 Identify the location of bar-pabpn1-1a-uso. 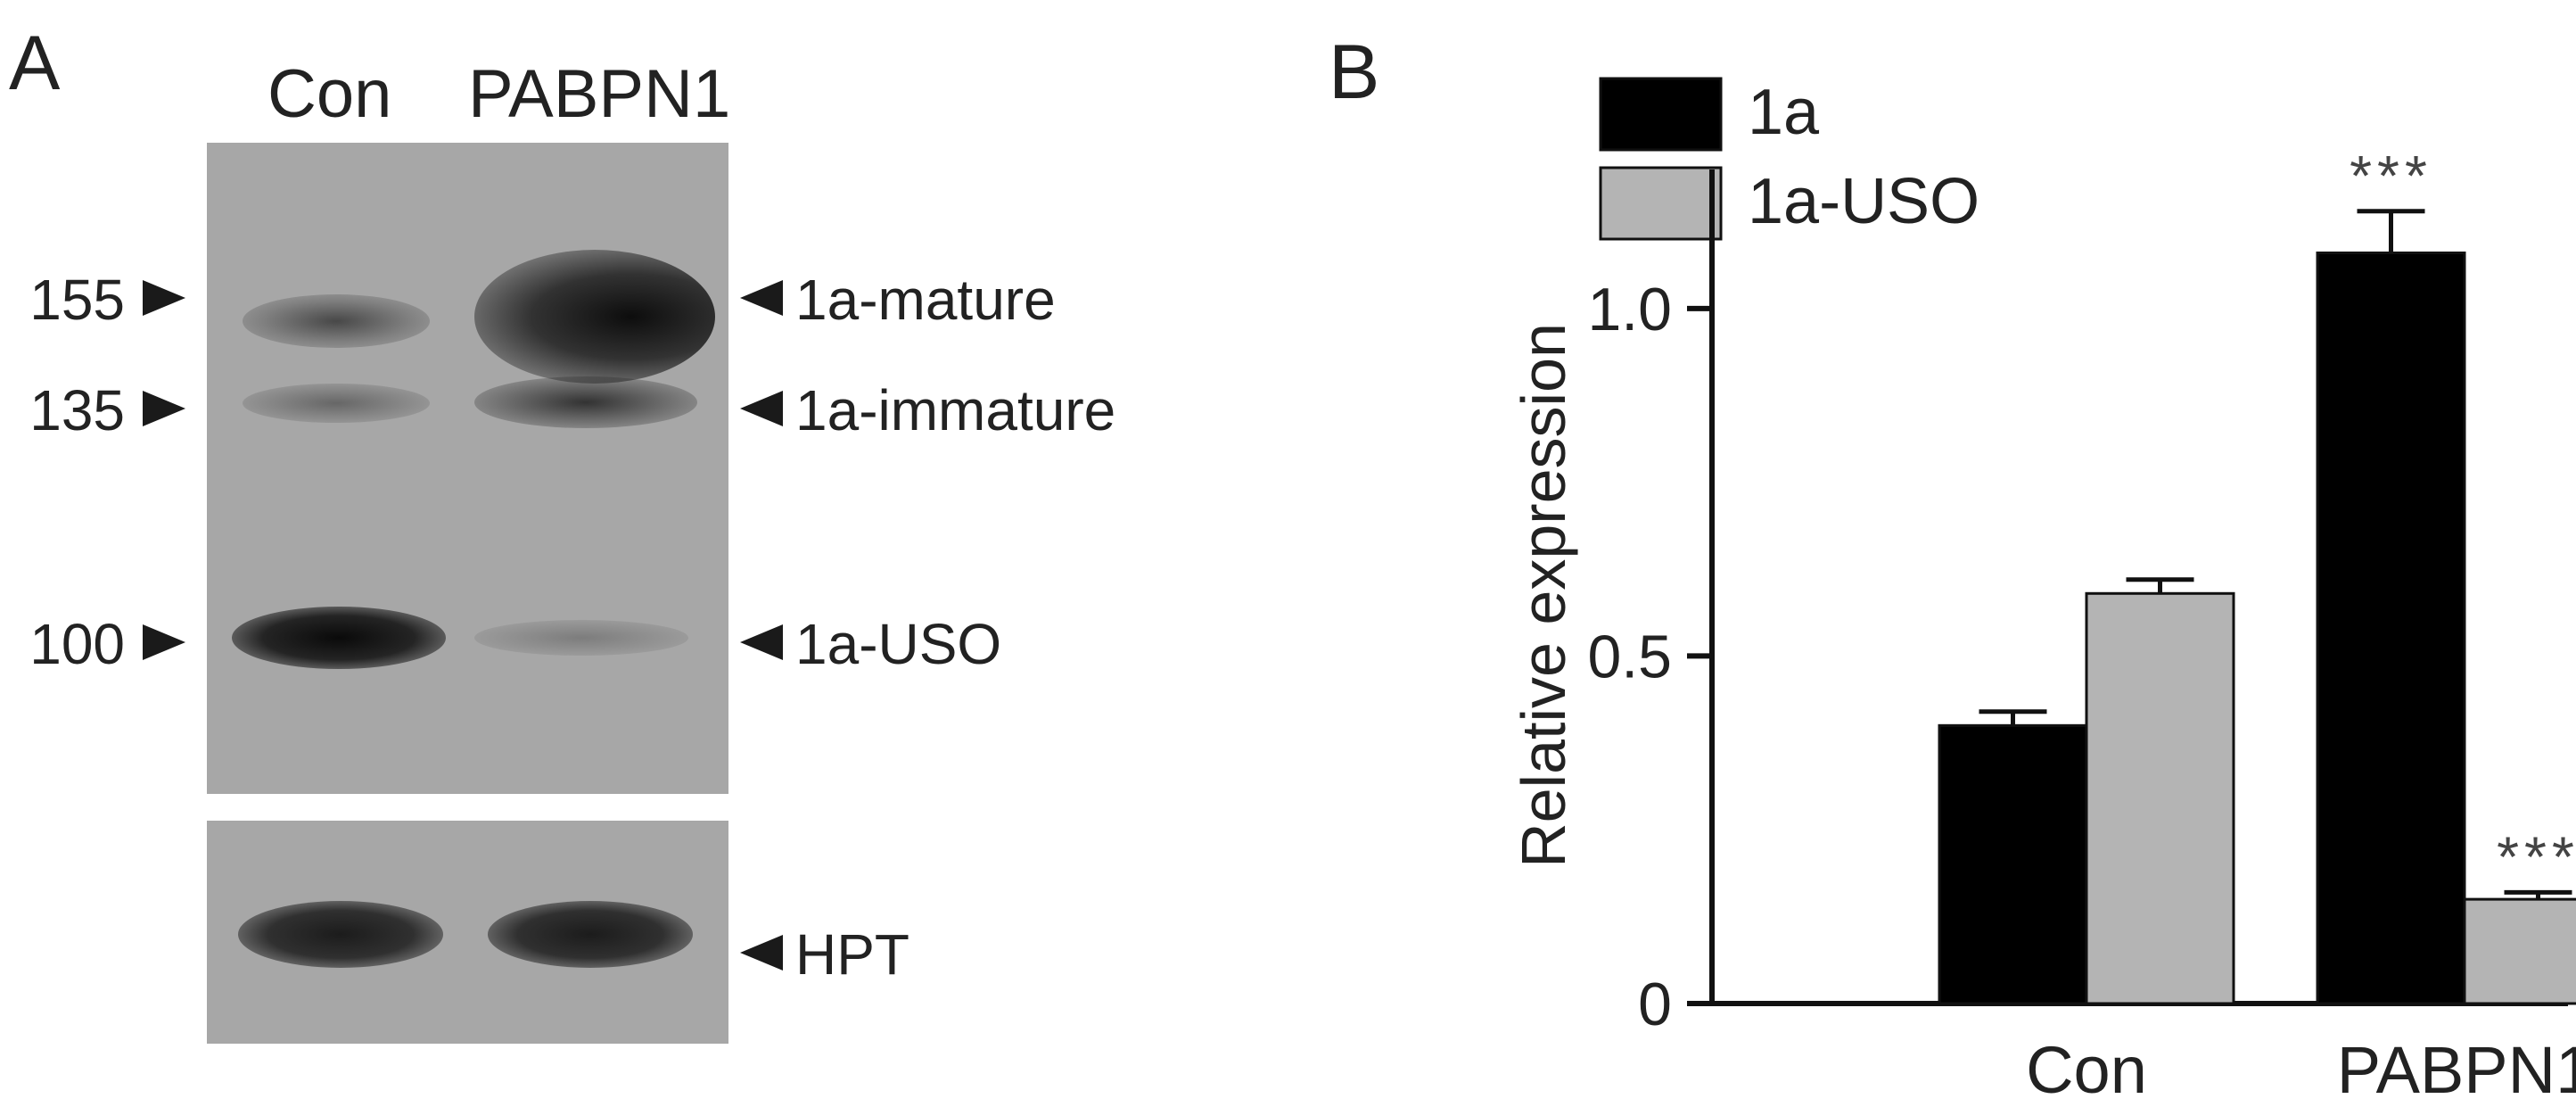
(2519, 951).